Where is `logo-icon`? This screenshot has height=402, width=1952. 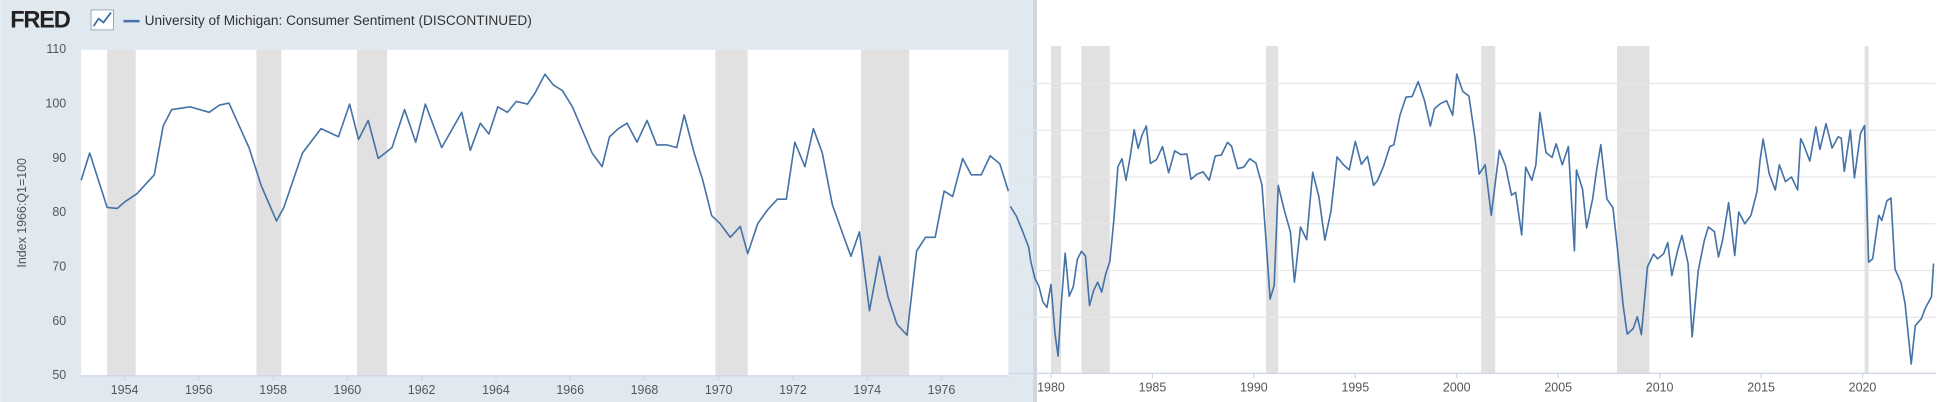 logo-icon is located at coordinates (102, 20).